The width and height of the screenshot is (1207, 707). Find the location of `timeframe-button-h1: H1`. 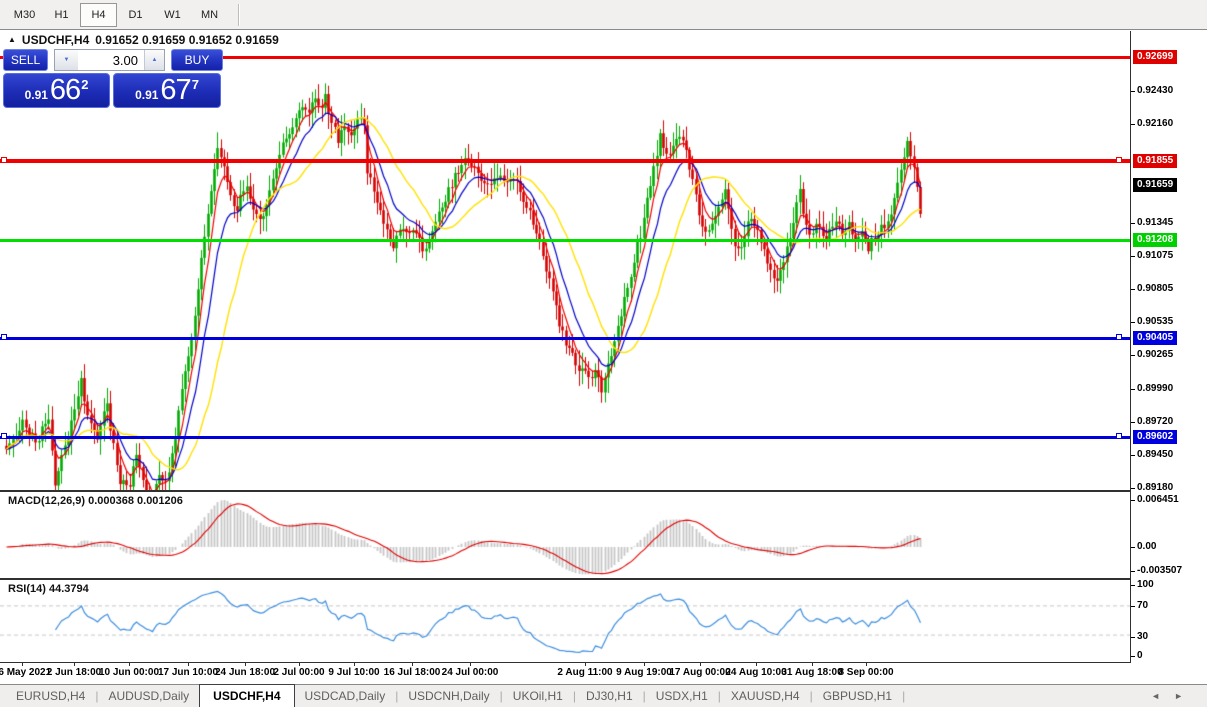

timeframe-button-h1: H1 is located at coordinates (61, 15).